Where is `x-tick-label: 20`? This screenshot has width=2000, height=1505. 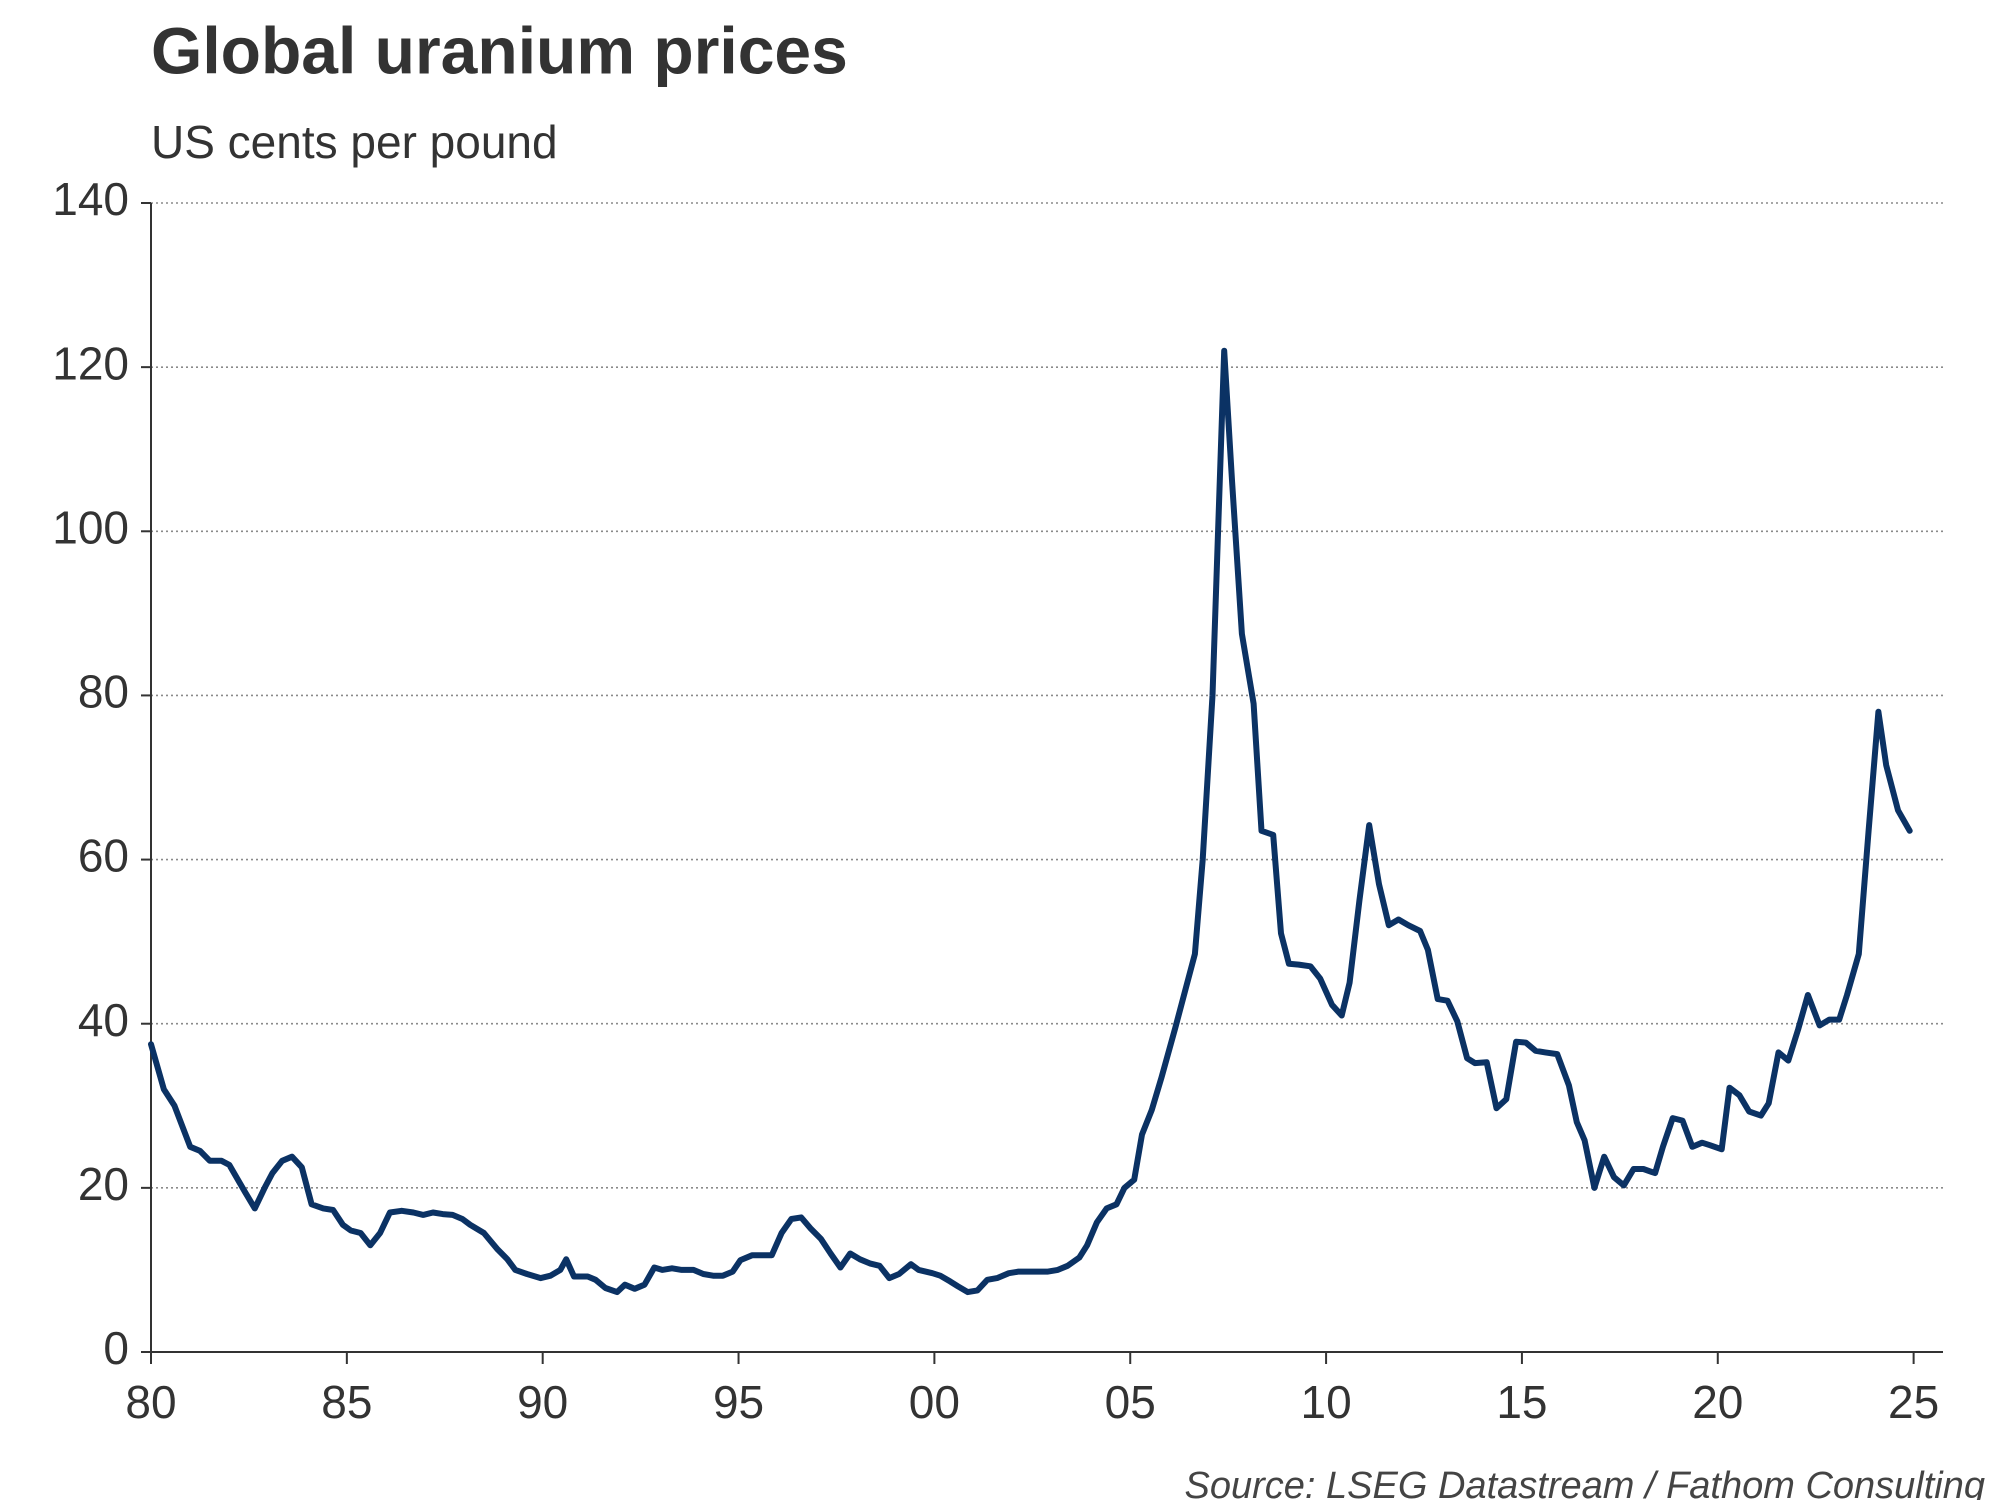
x-tick-label: 20 is located at coordinates (1717, 1402).